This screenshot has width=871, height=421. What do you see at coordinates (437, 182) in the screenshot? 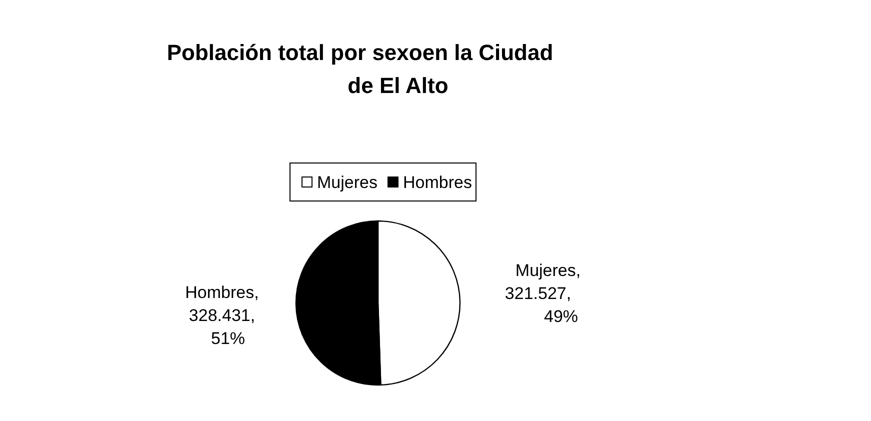
I see `legend-label: Hombres` at bounding box center [437, 182].